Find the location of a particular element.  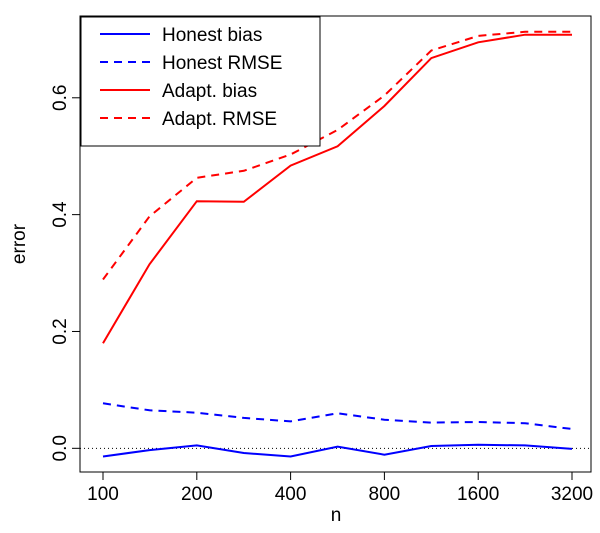

legend-label-2: Honest RMSE is located at coordinates (222, 63).